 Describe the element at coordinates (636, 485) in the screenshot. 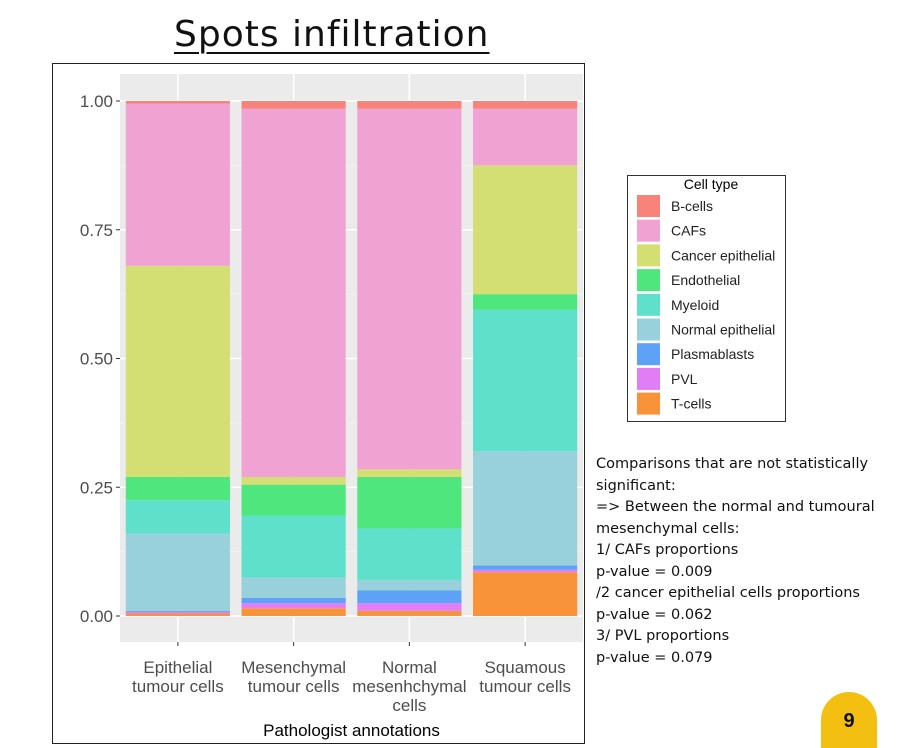

I see `note-line: significant:` at that location.